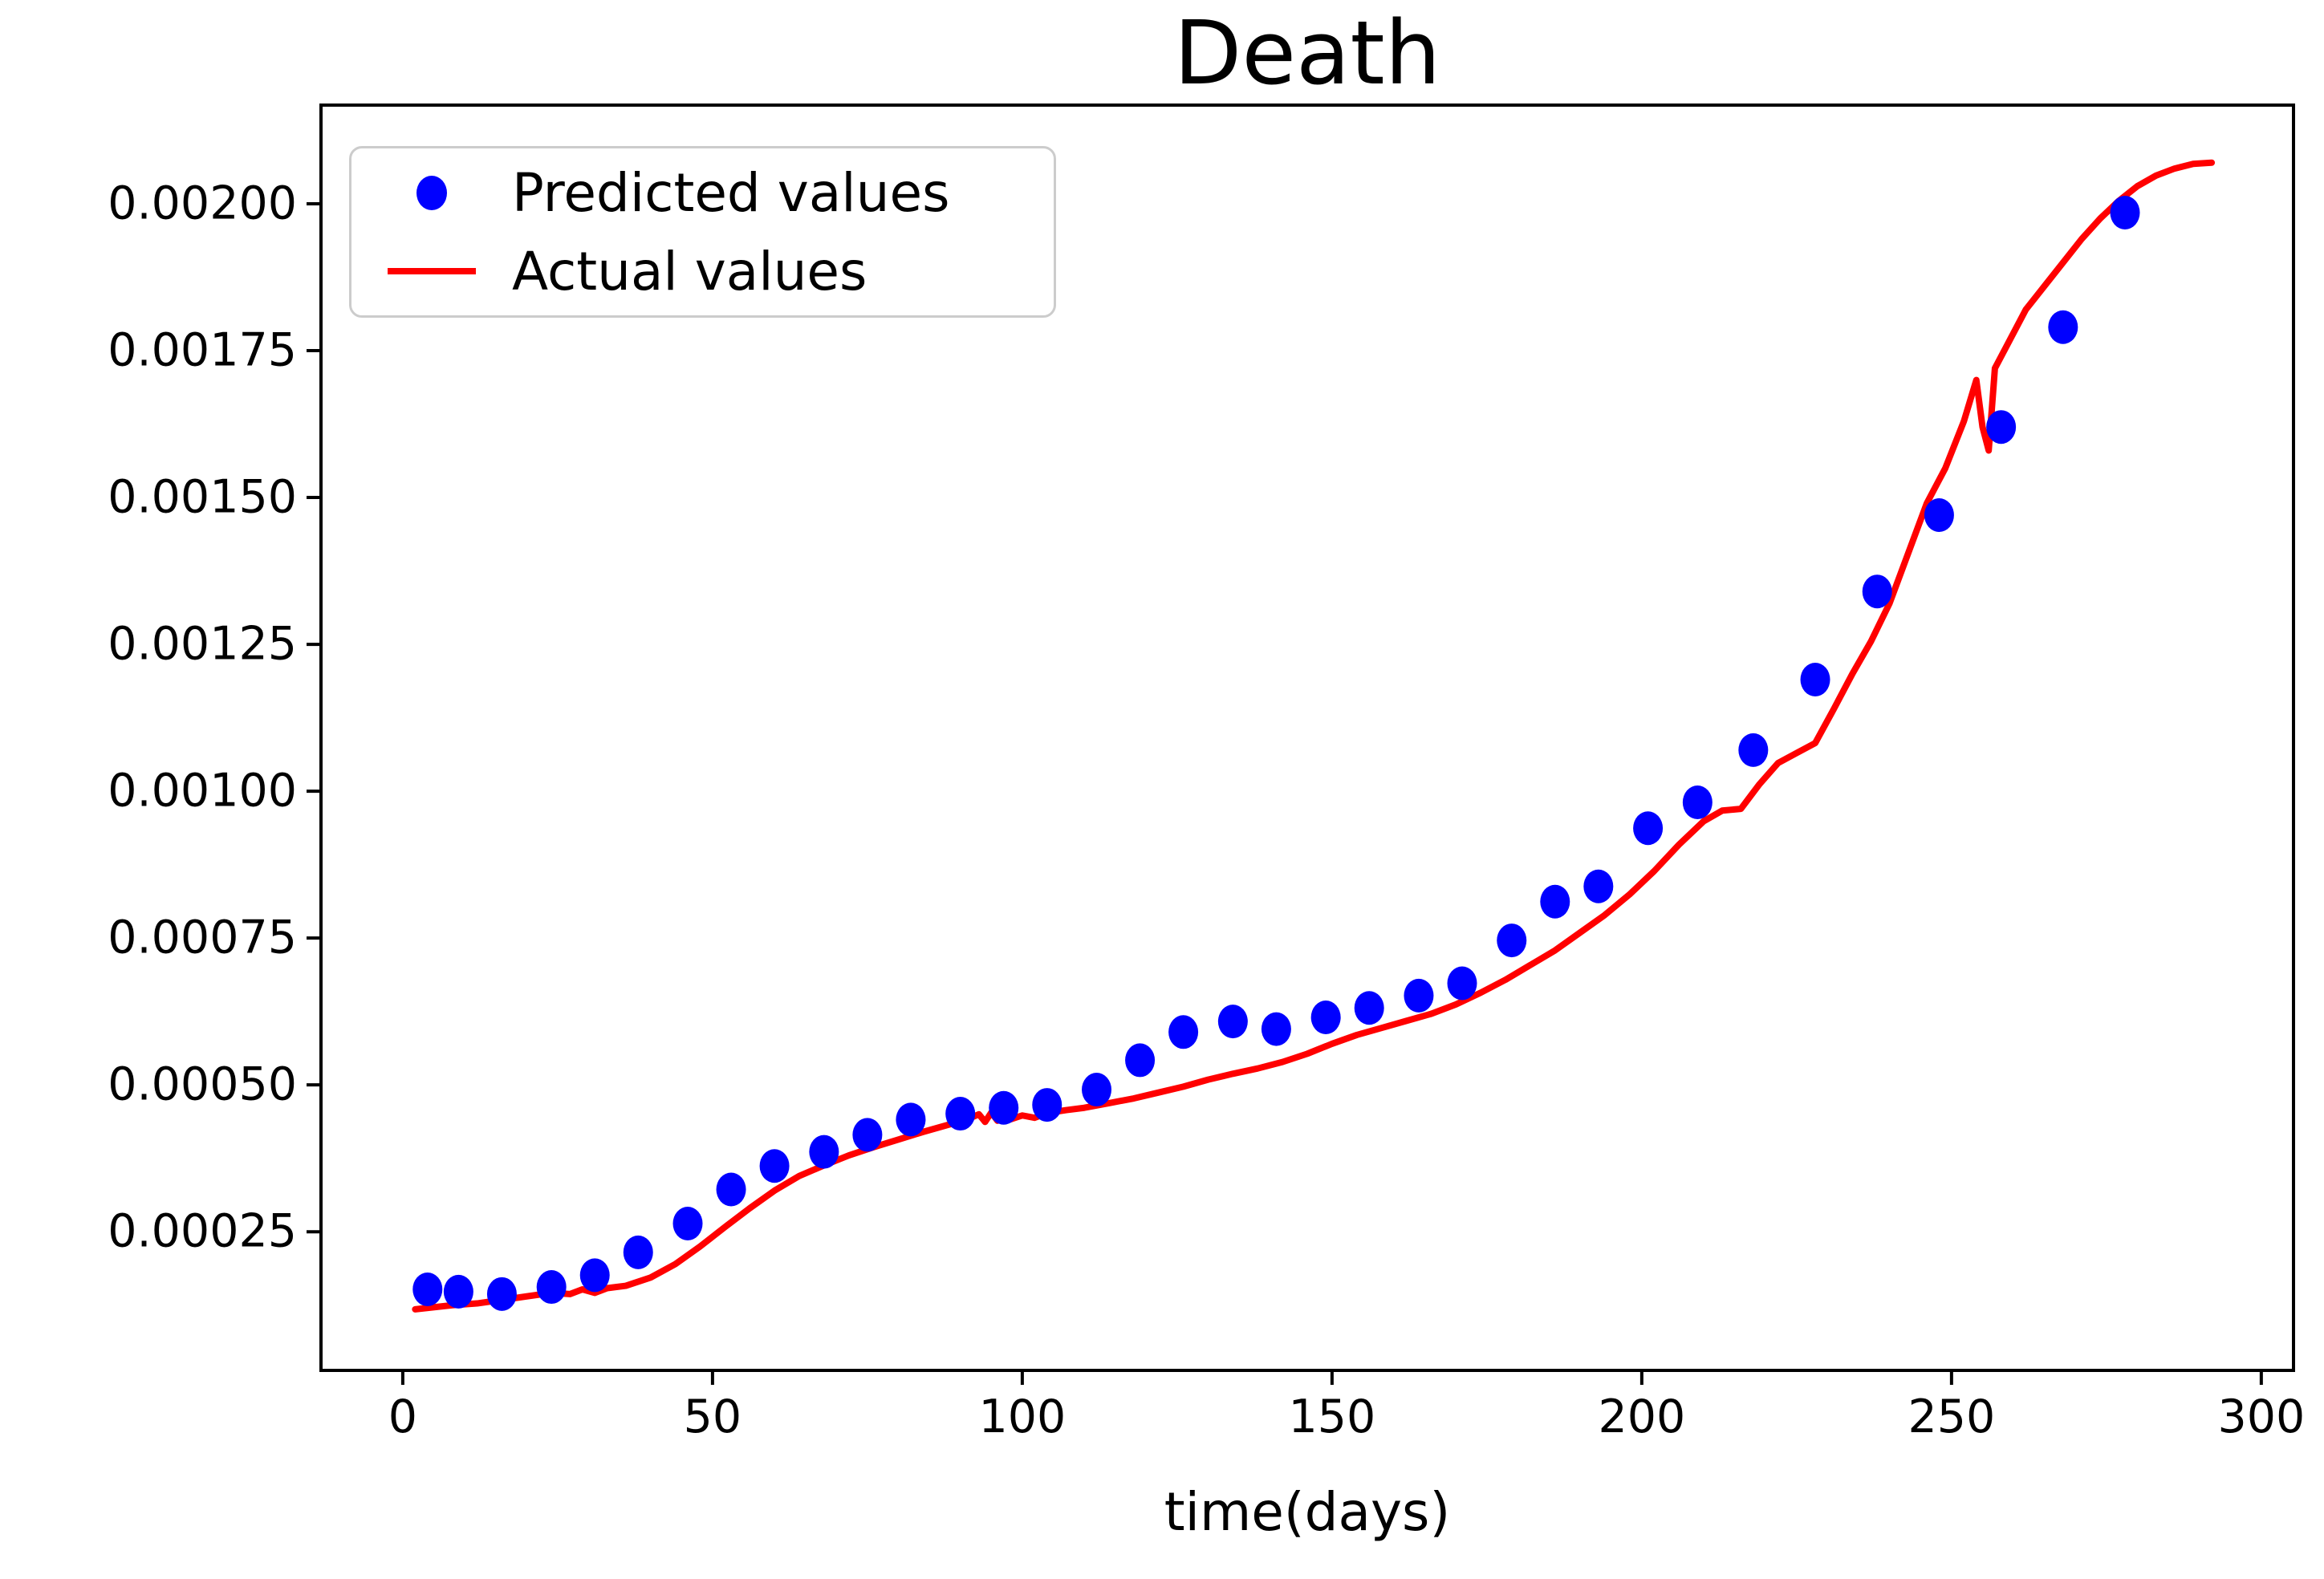  I want to click on legend-row-actual: Actual values, so click(702, 271).